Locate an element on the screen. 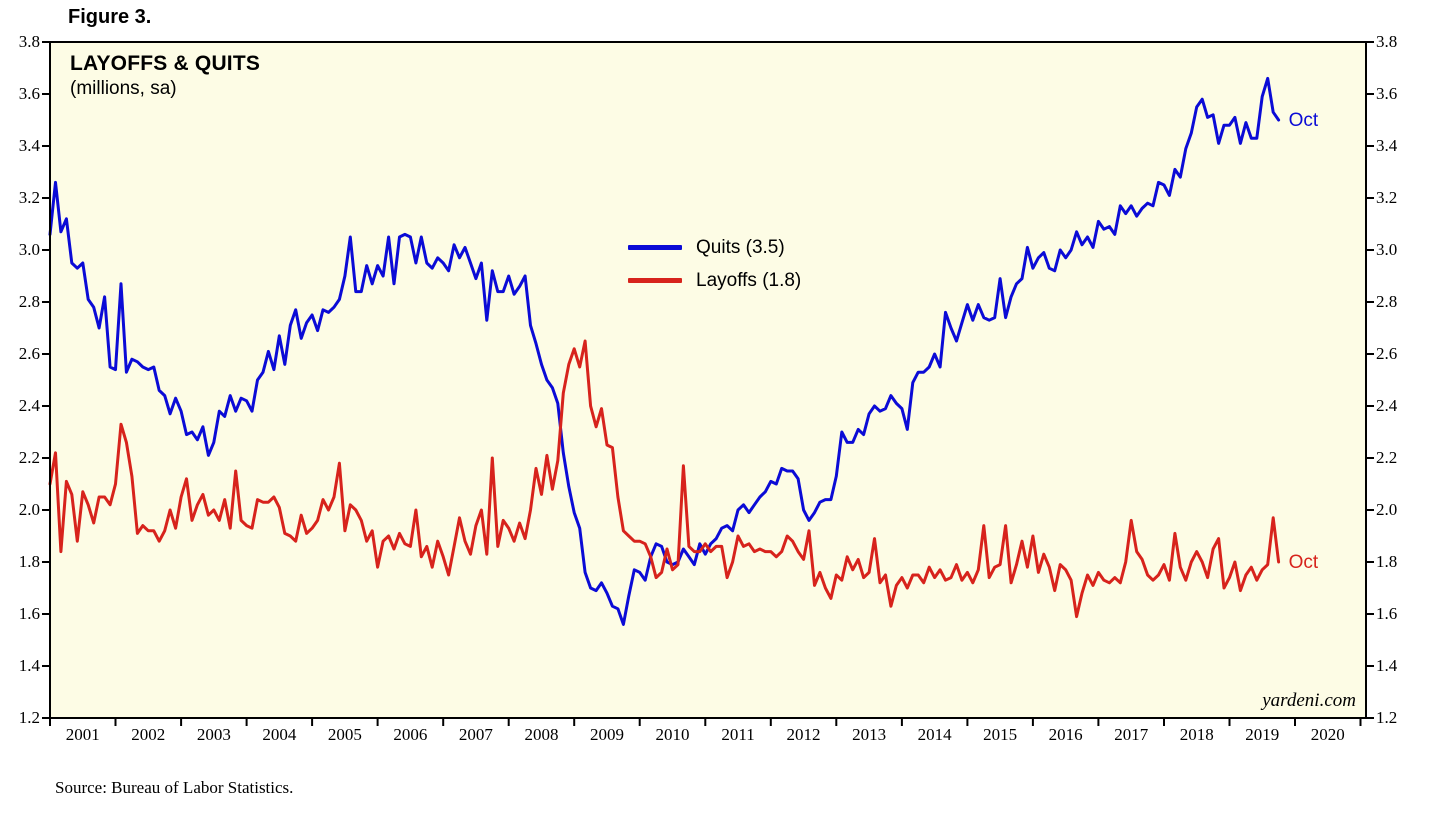  y-axis-label-right: 2.4 is located at coordinates (1387, 405).